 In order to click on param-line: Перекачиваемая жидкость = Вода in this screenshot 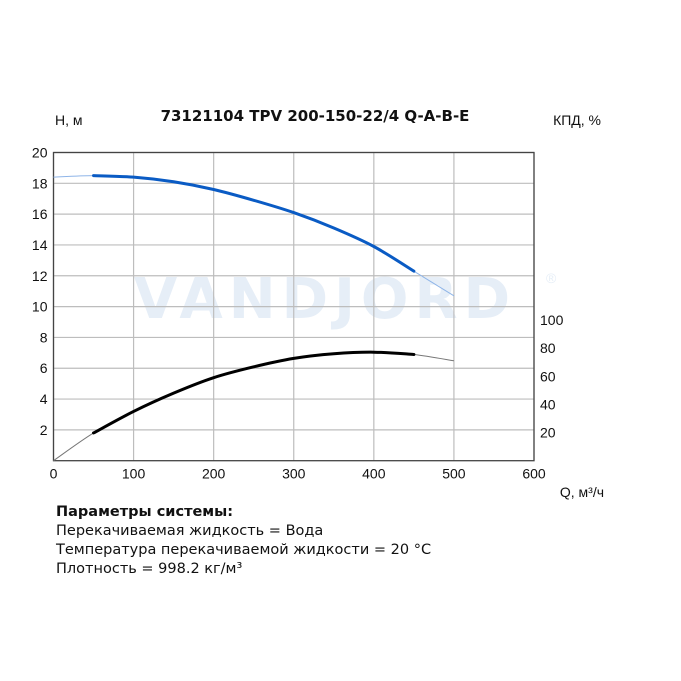, I will do `click(190, 531)`.